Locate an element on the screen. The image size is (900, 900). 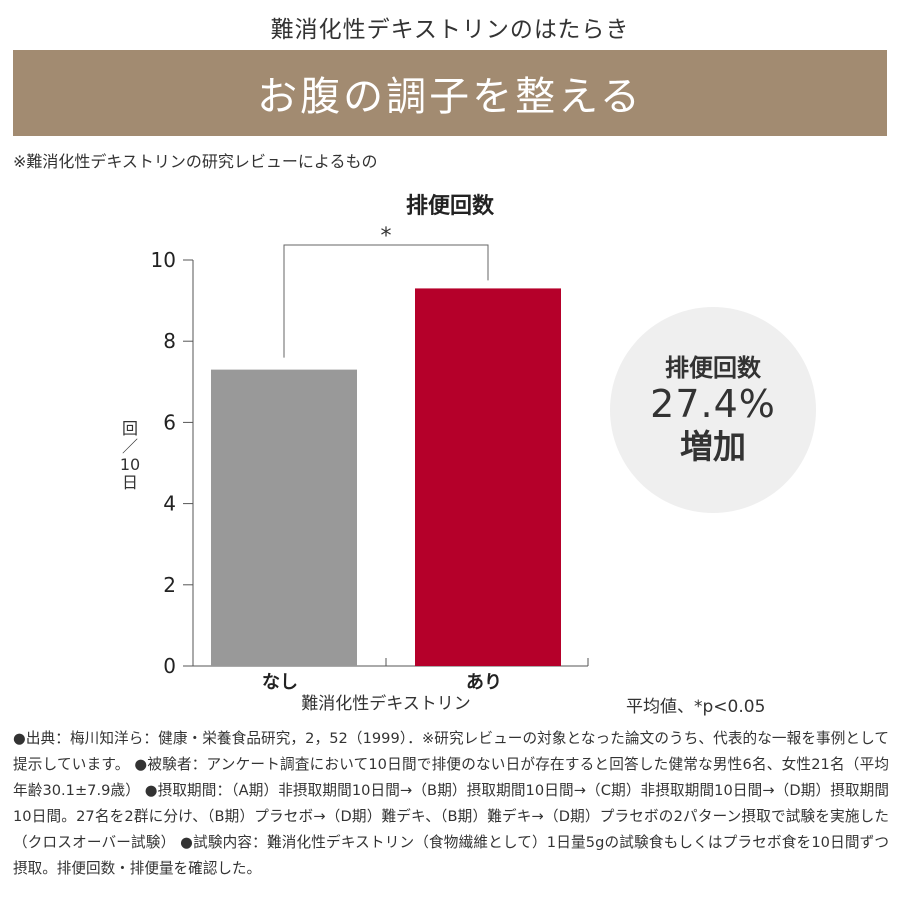
y-tick-label: 10 is located at coordinates (163, 260).